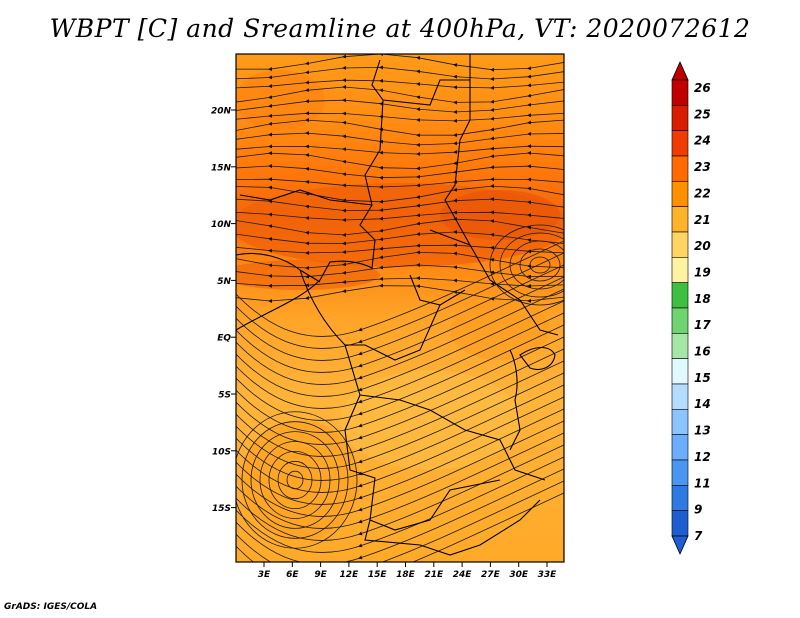 The height and width of the screenshot is (618, 800). I want to click on colorbar-label: 21, so click(702, 220).